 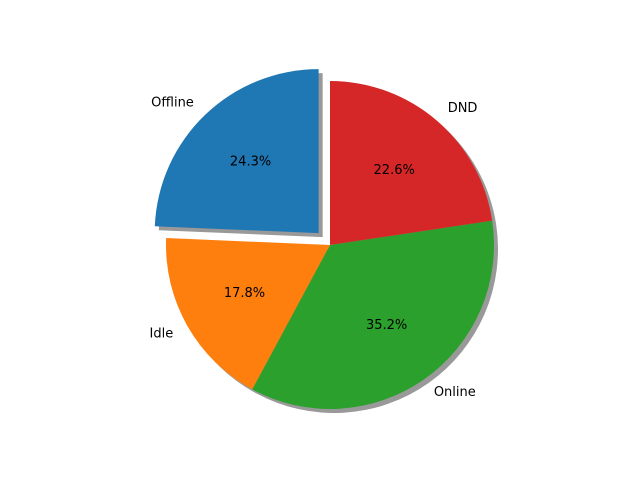 I want to click on slice-label-idle: Idle, so click(x=162, y=334).